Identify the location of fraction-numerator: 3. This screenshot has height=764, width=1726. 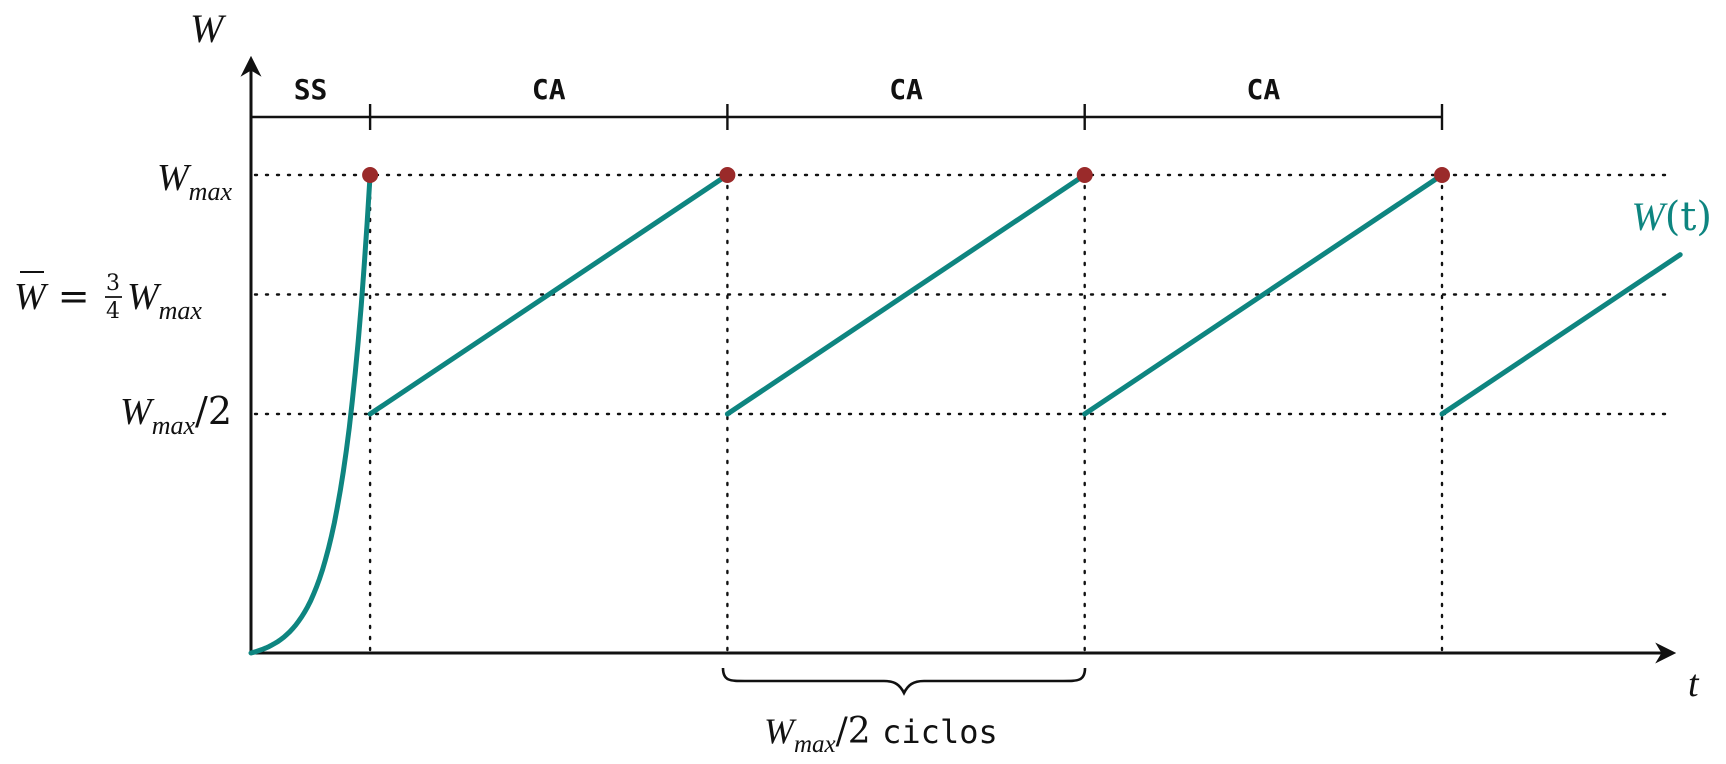
(113, 283).